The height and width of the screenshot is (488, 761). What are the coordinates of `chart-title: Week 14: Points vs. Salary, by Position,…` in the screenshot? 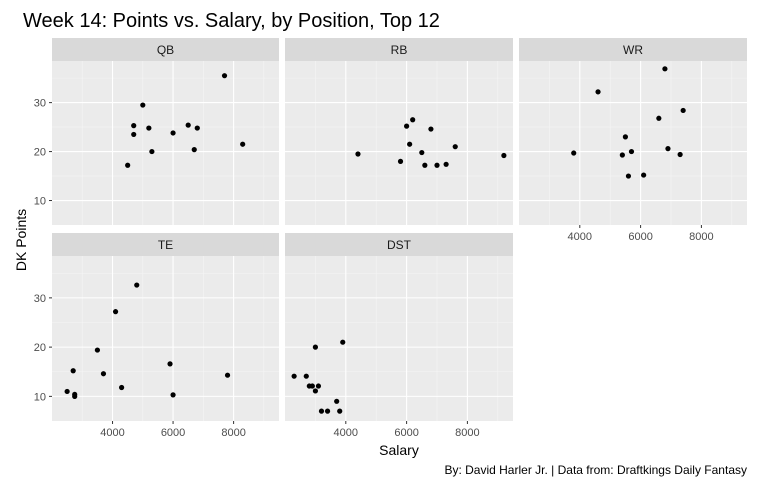 It's located at (231, 21).